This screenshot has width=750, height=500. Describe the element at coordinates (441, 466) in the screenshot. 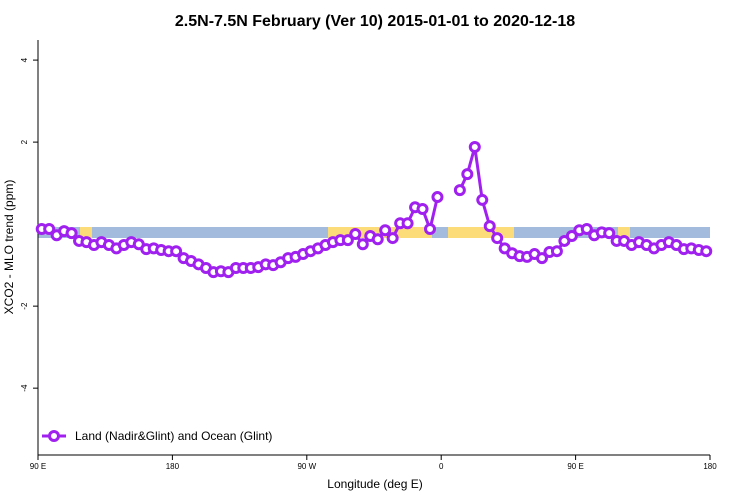

I see `x-tick-label: 0` at that location.